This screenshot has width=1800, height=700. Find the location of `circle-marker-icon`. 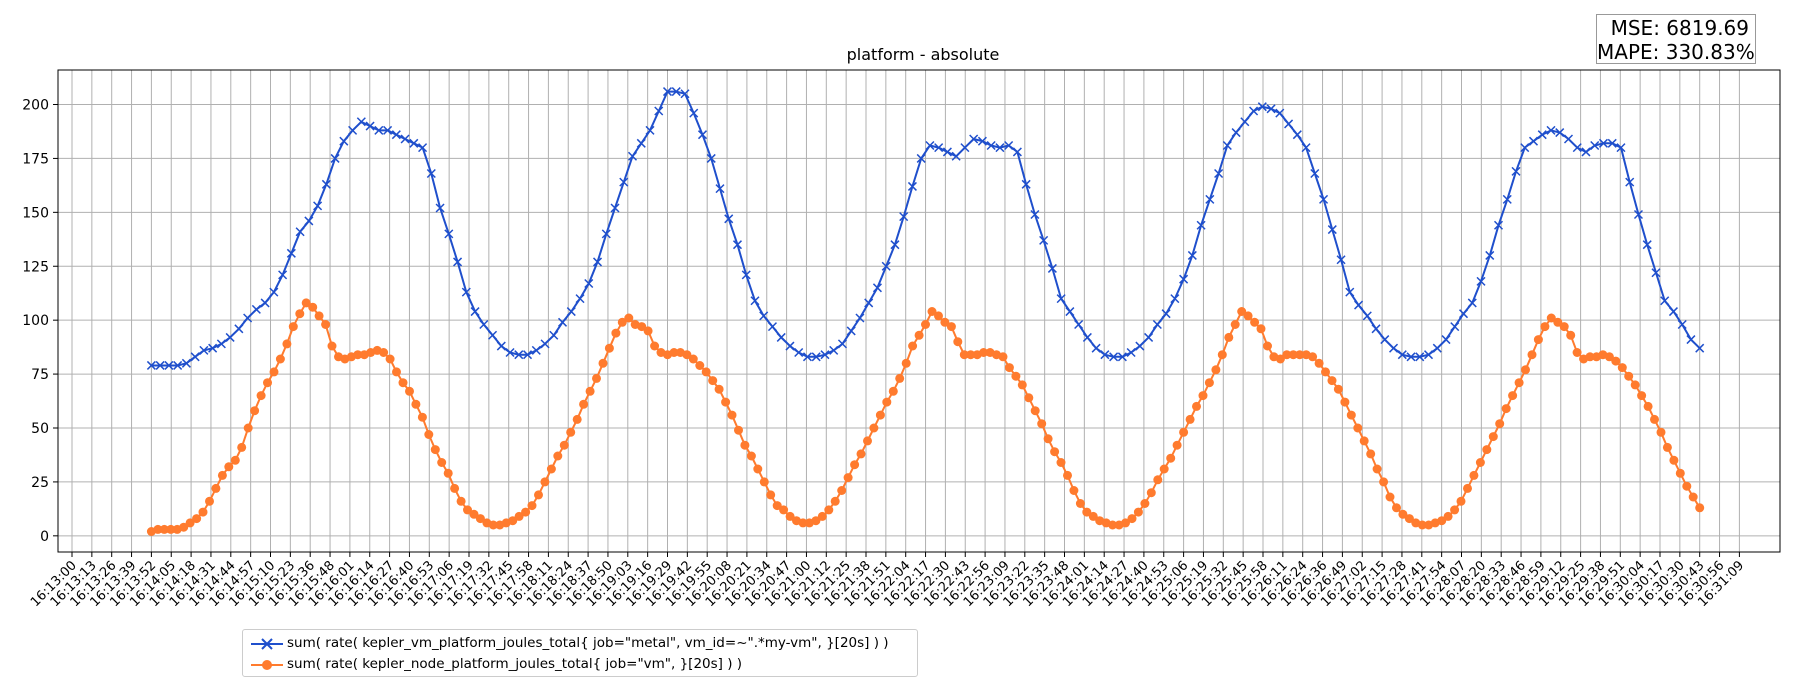

circle-marker-icon is located at coordinates (267, 665).